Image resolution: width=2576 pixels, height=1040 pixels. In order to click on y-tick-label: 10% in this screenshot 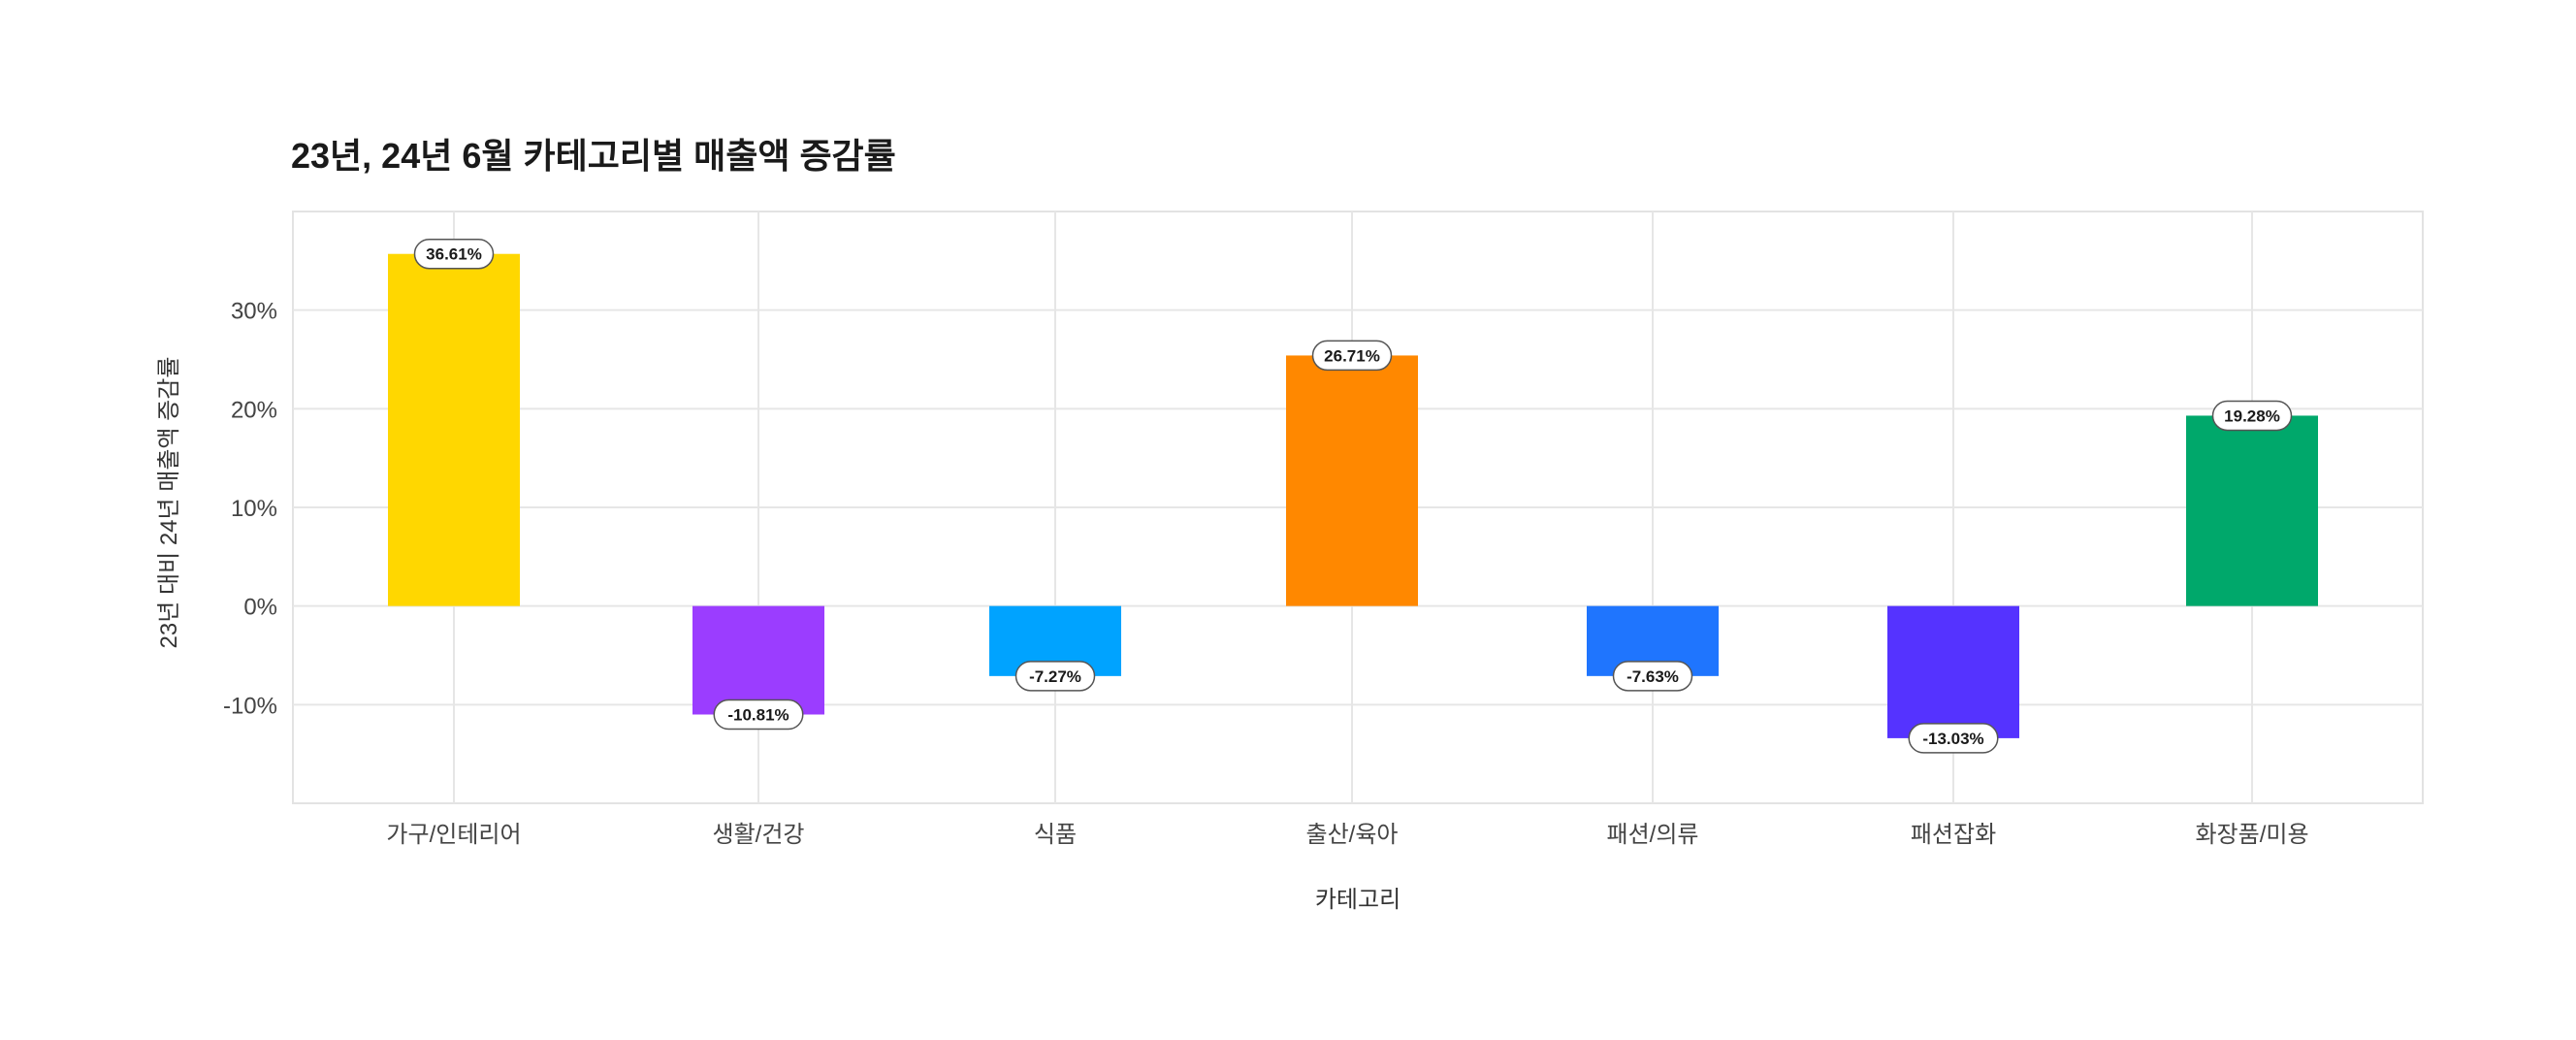, I will do `click(254, 509)`.